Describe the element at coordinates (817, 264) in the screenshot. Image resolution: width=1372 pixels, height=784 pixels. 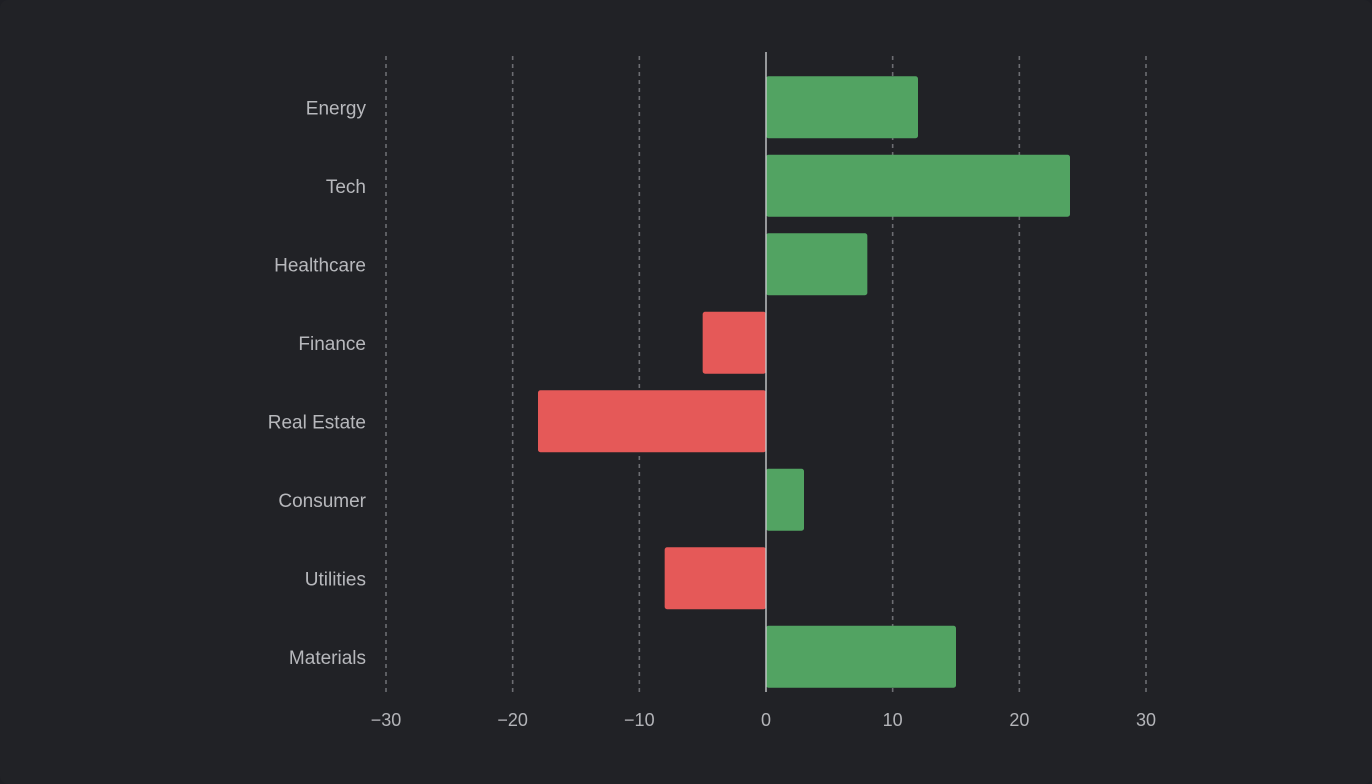
I see `bar-healthcare` at that location.